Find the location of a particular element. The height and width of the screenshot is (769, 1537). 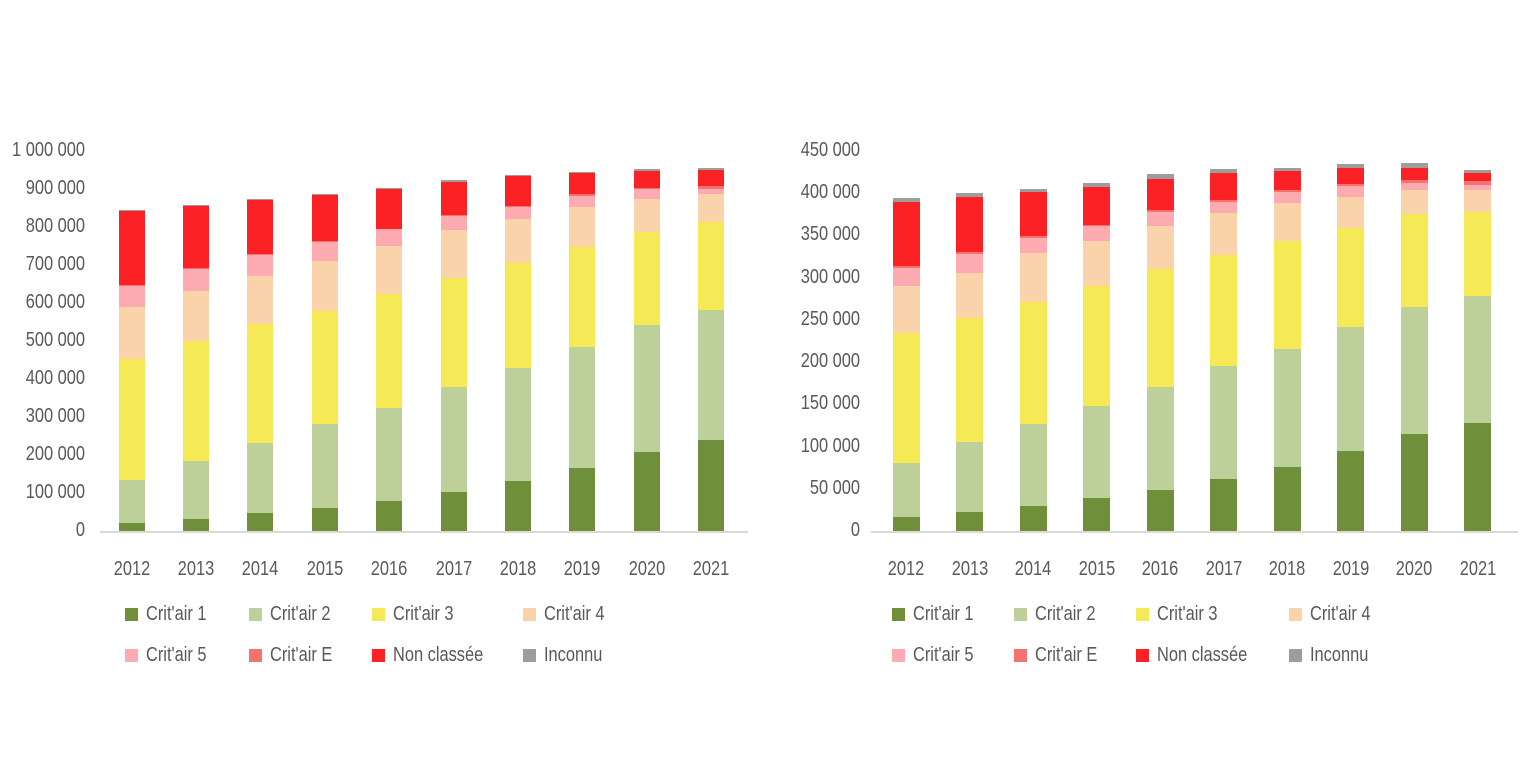

y-axis-tick-label: 400 000 is located at coordinates (830, 192).